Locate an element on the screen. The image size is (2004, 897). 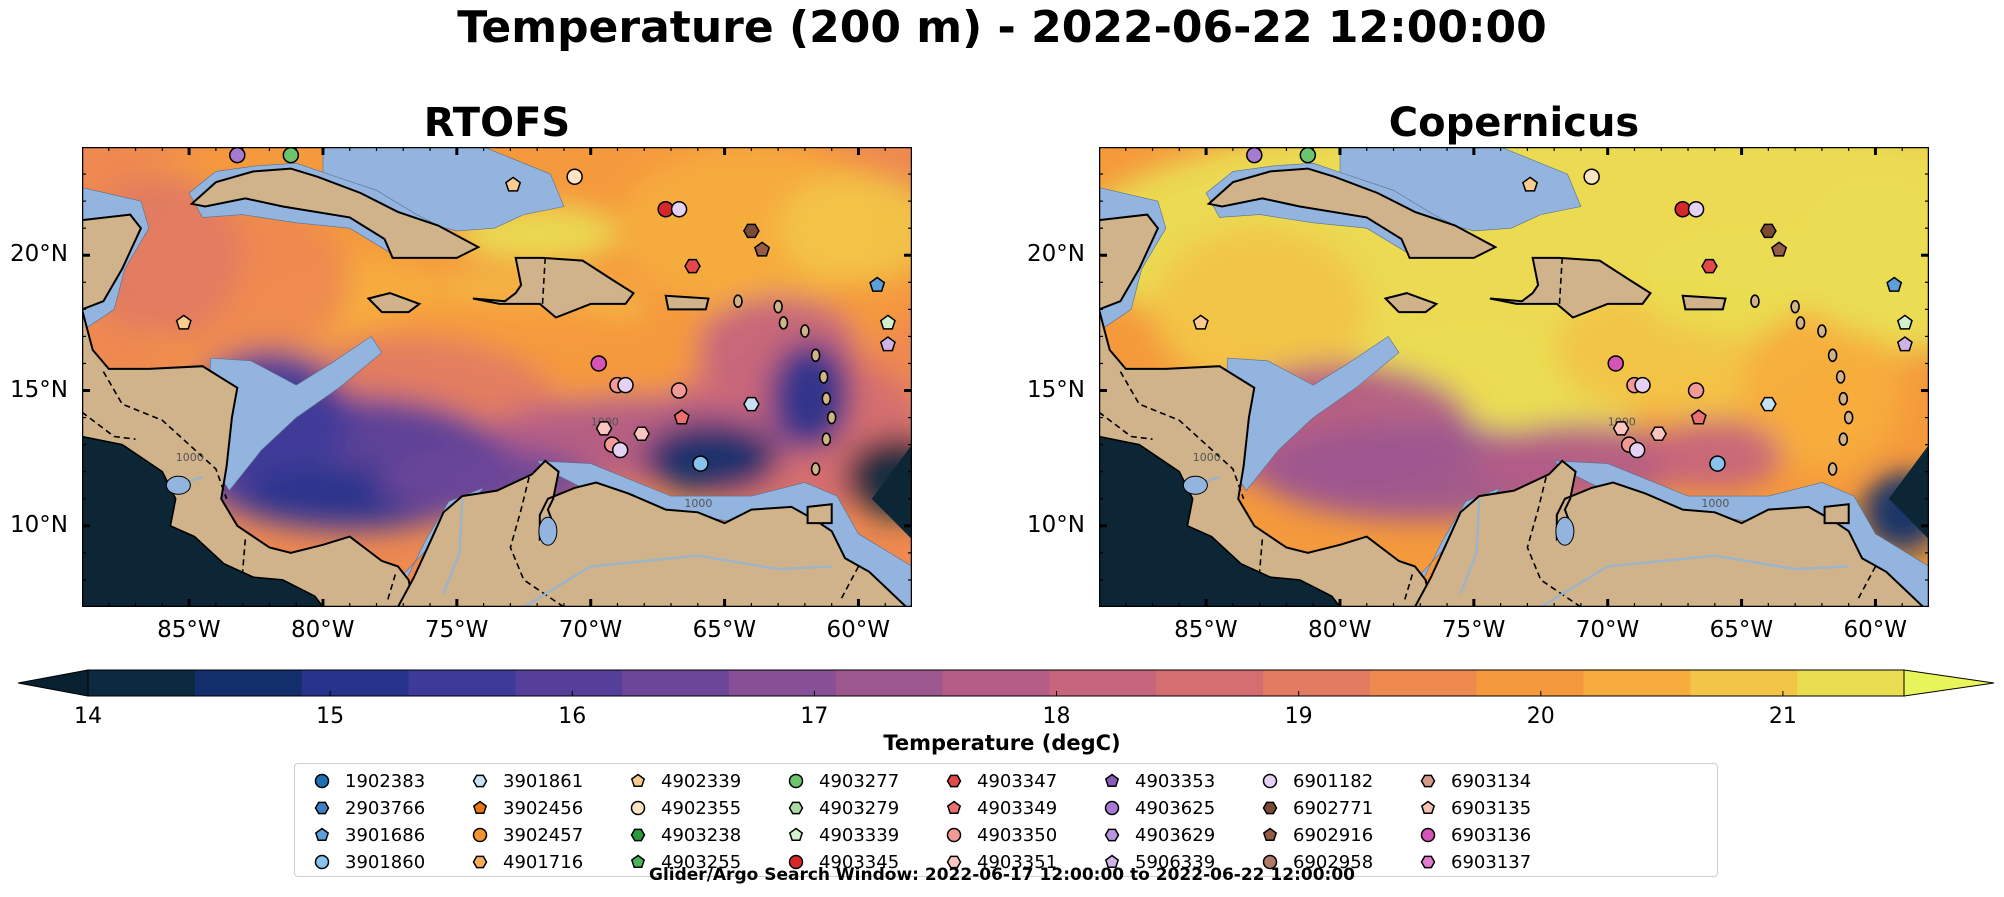
colorbar-tick-label: 20 is located at coordinates (1540, 716).